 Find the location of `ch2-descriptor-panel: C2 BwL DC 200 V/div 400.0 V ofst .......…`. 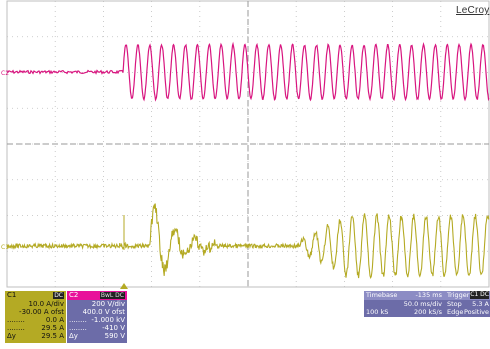

ch2-descriptor-panel: C2 BwL DC 200 V/div 400.0 V ofst .......… is located at coordinates (97, 317).